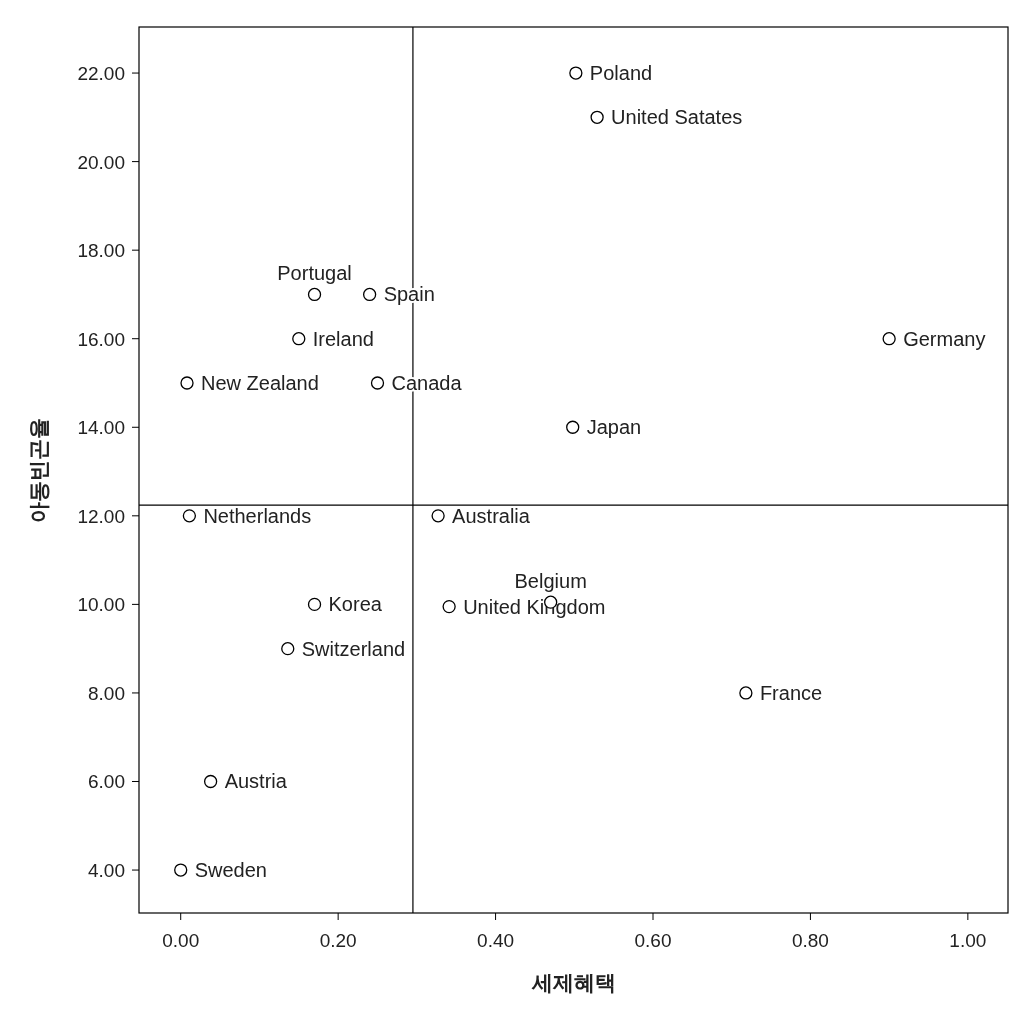 This screenshot has height=1013, width=1027. I want to click on annotation: Poland, so click(621, 73).